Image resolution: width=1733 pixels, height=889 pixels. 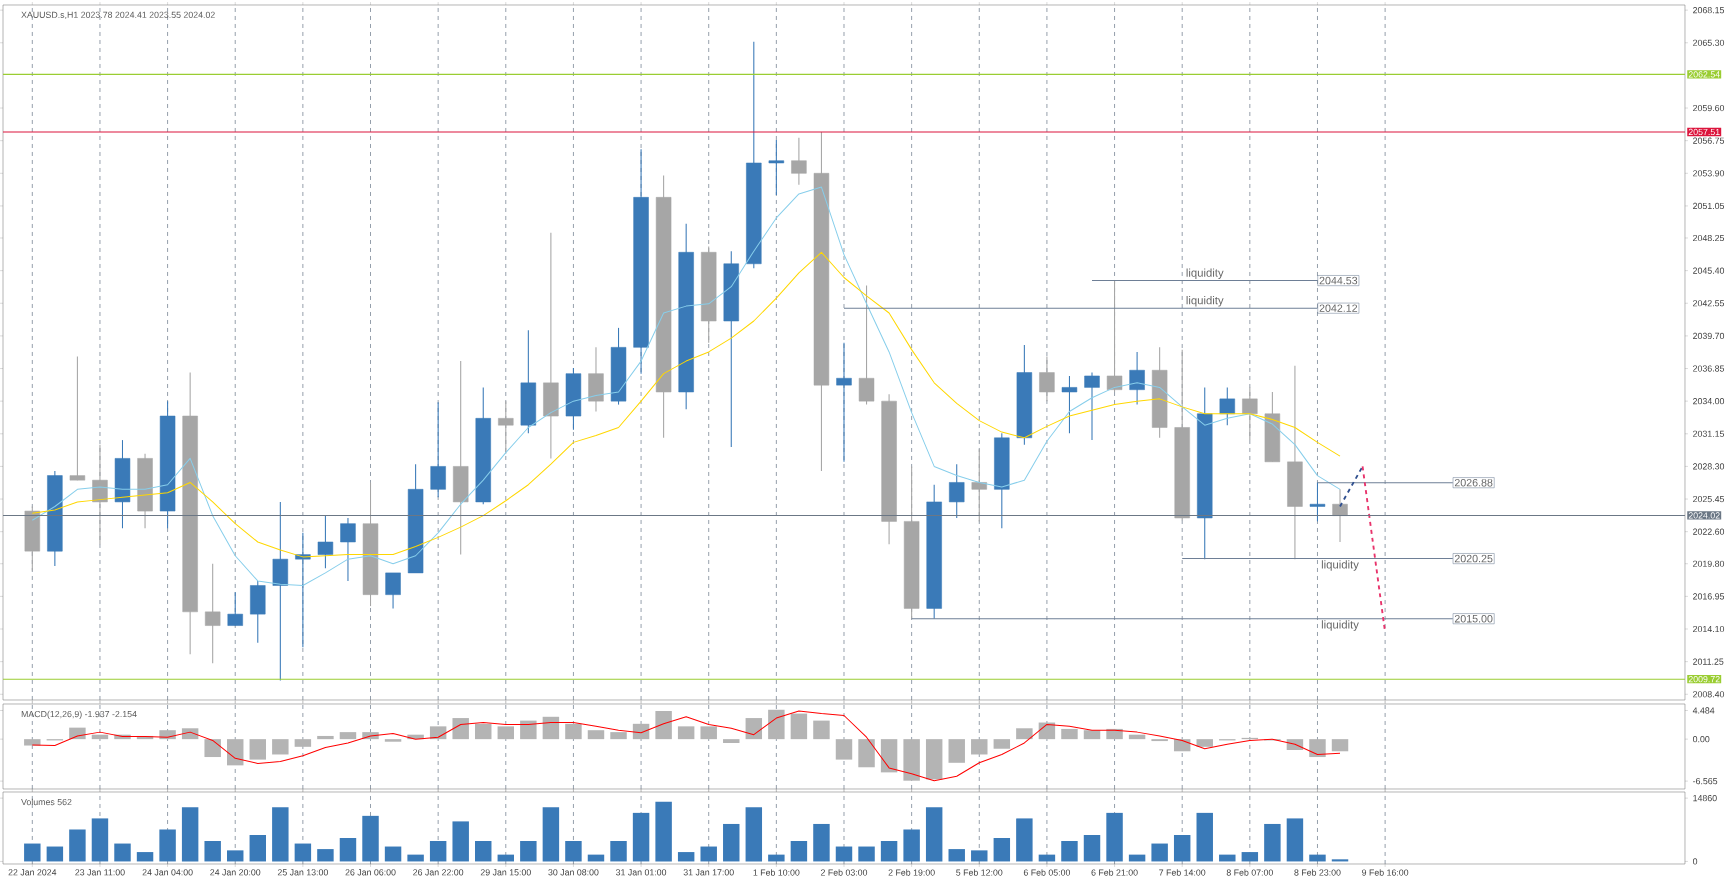 What do you see at coordinates (1385, 872) in the screenshot?
I see `x-tick-label: 9 Feb 16:00` at bounding box center [1385, 872].